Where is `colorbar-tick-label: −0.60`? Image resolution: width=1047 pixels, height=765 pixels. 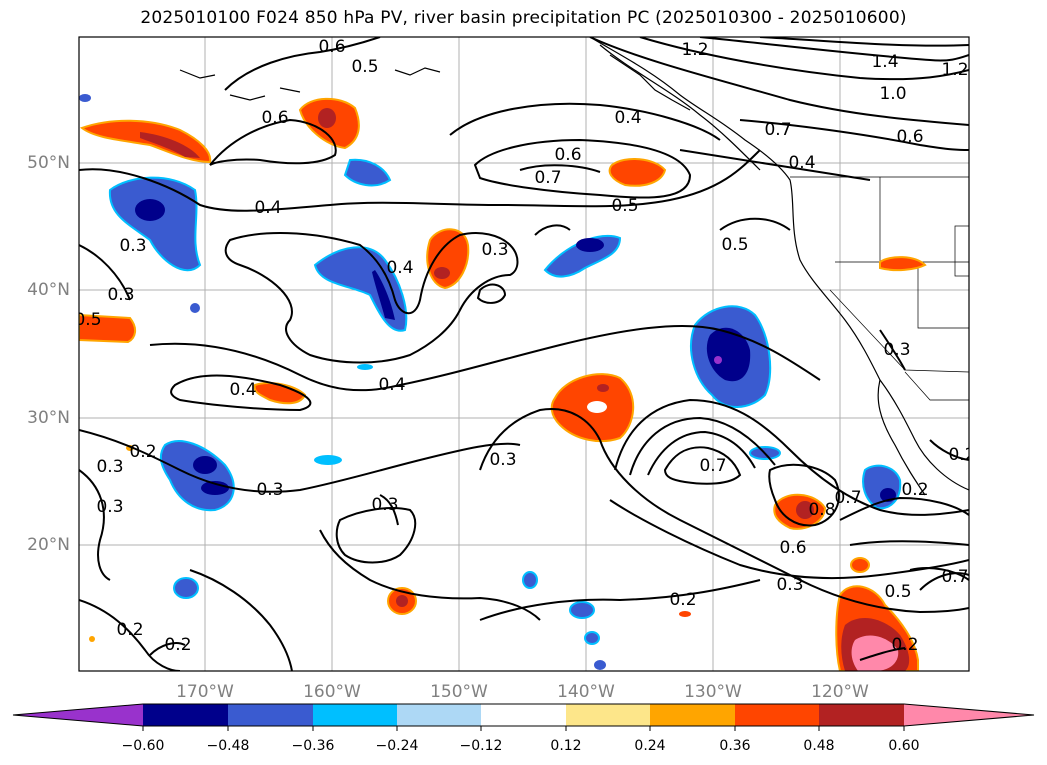 colorbar-tick-label: −0.60 is located at coordinates (143, 746).